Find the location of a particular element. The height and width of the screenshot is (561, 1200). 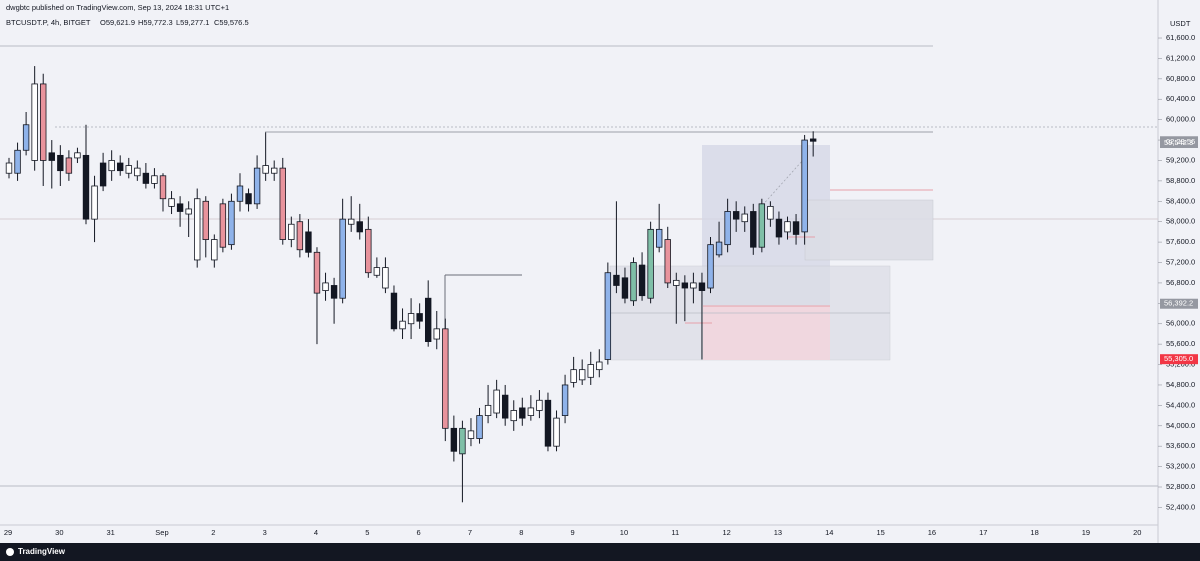

x-tick-label: 15 is located at coordinates (880, 532).